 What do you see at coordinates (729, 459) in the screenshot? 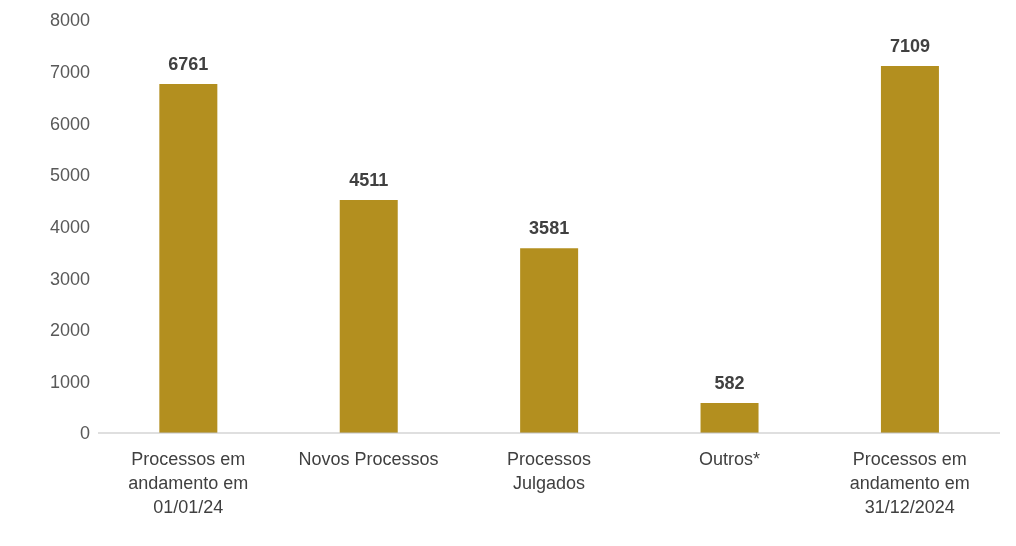
I see `x-tick-label: Outros*` at bounding box center [729, 459].